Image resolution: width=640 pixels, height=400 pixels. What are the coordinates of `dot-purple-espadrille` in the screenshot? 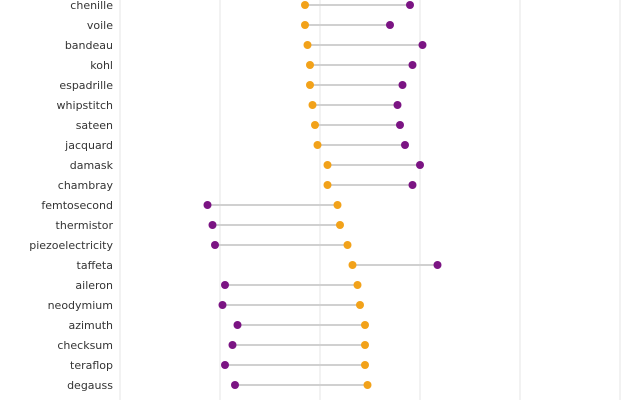 It's located at (402, 85).